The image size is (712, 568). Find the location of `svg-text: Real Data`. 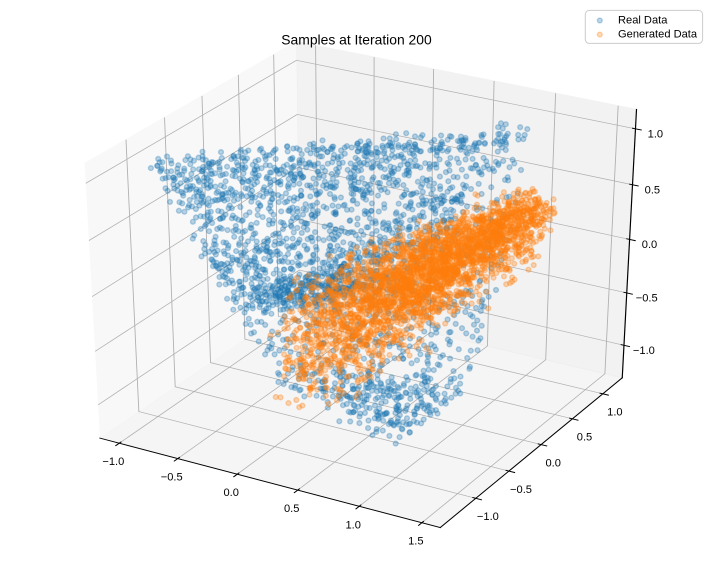

svg-text: Real Data is located at coordinates (643, 21).